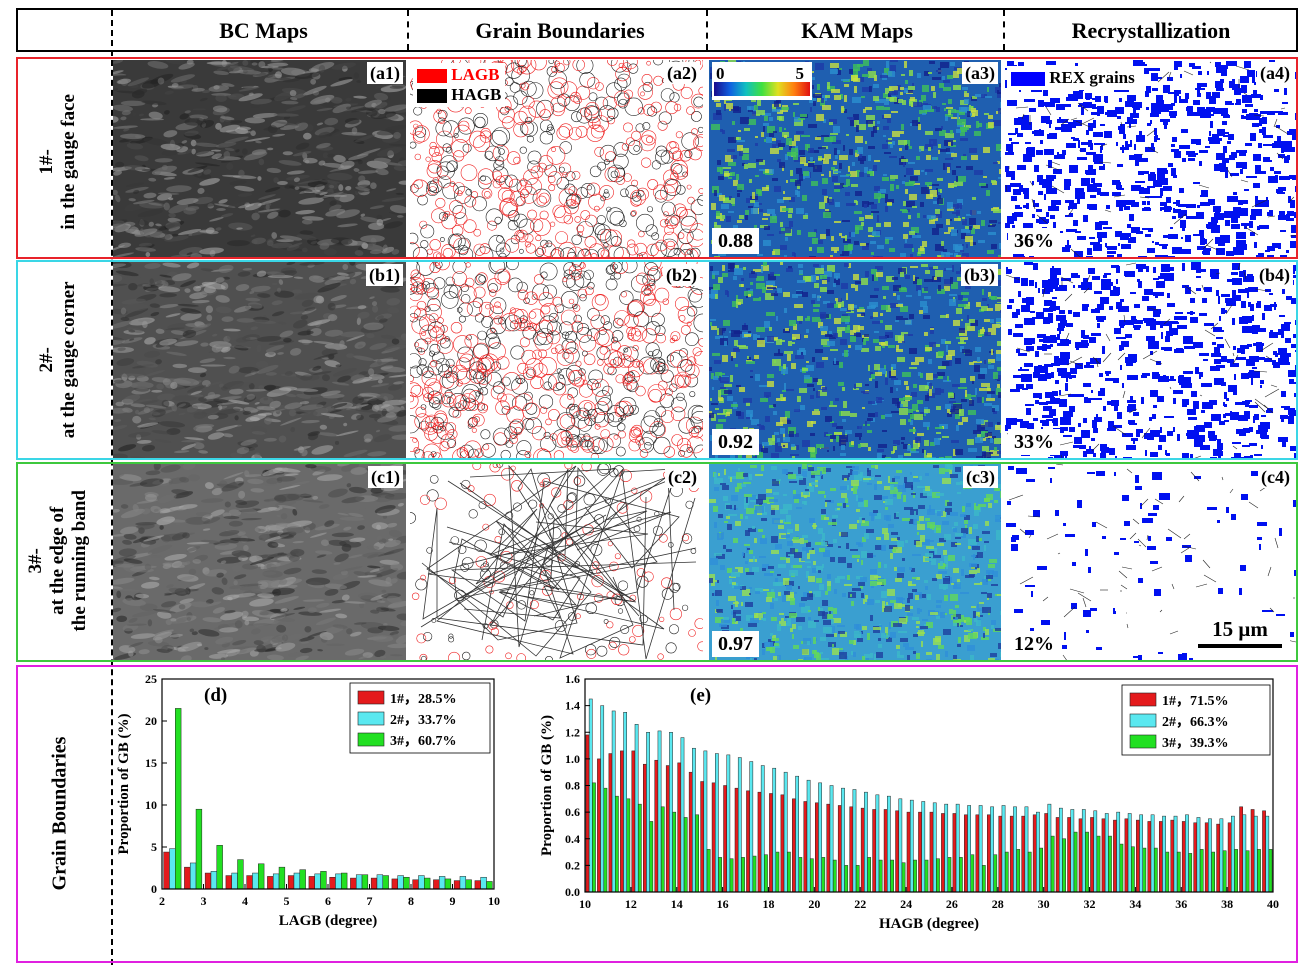 The image size is (1314, 970). What do you see at coordinates (572, 865) in the screenshot?
I see `y-tick-label: 0.2` at bounding box center [572, 865].